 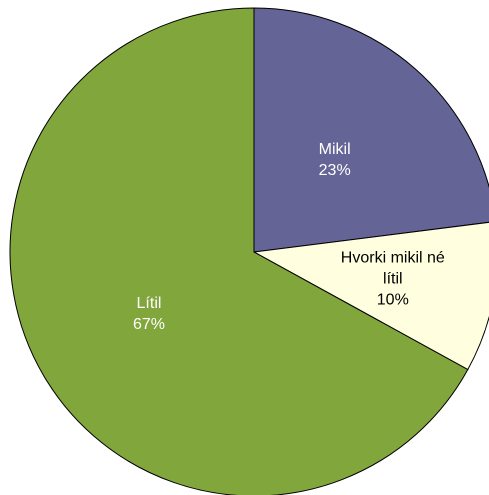 What do you see at coordinates (392, 268) in the screenshot?
I see `category-label: Hvorki mikil né lítil` at bounding box center [392, 268].